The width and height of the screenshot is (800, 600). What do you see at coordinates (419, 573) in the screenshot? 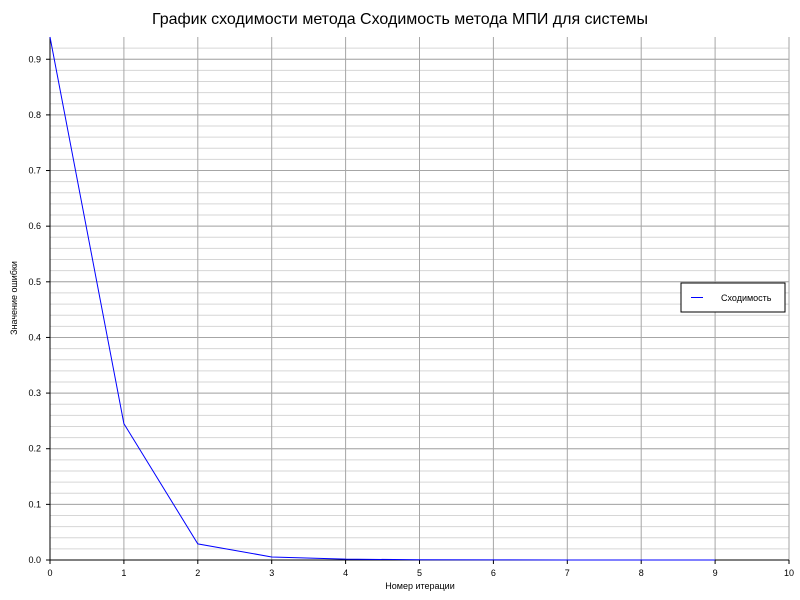
I see `x-tick-label: 5` at bounding box center [419, 573].